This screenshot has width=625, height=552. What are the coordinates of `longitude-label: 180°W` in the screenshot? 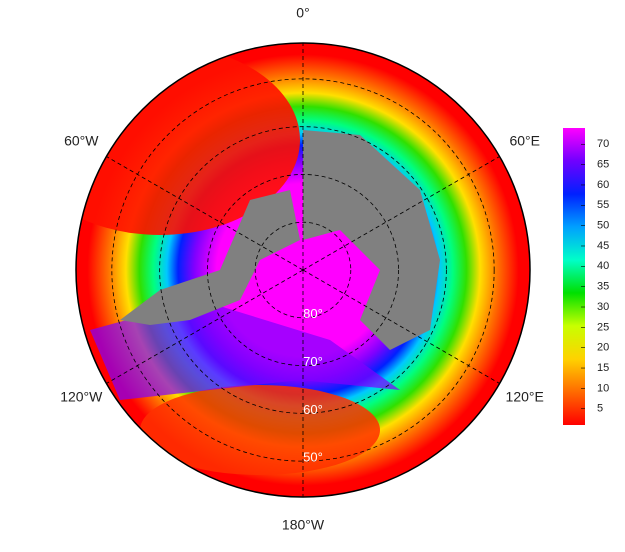 It's located at (303, 525).